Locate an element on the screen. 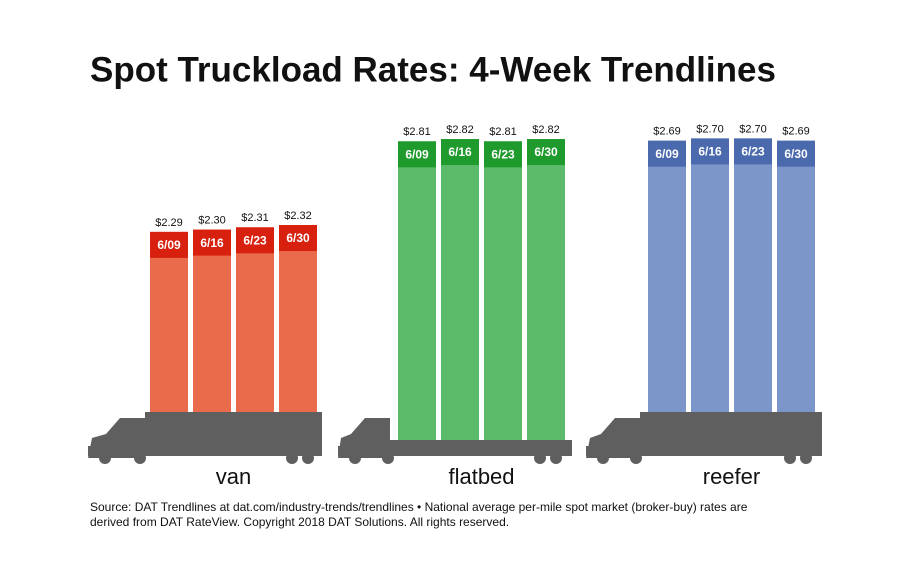 The width and height of the screenshot is (920, 572). group-label: van is located at coordinates (233, 476).